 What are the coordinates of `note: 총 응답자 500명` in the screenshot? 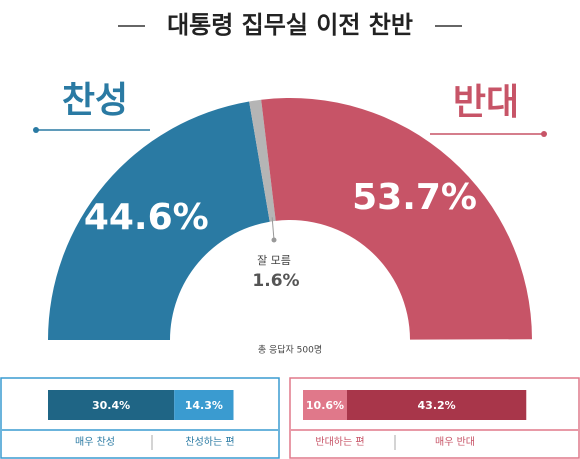 It's located at (290, 350).